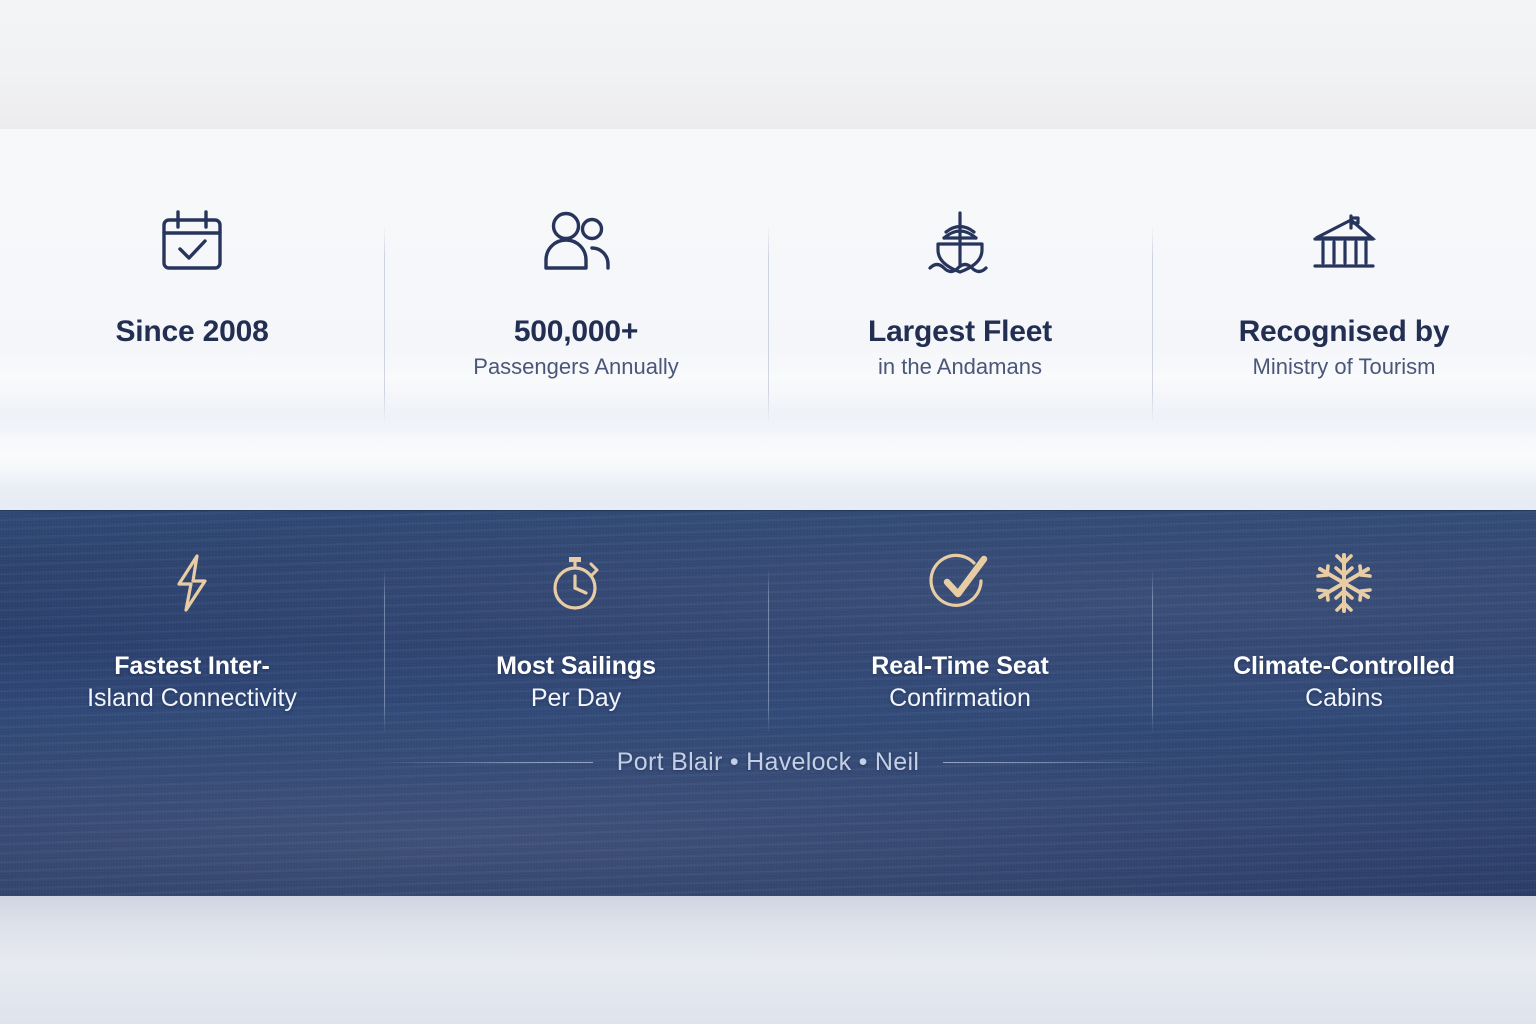 Image resolution: width=1536 pixels, height=1024 pixels. I want to click on snowflake-icon, so click(1344, 583).